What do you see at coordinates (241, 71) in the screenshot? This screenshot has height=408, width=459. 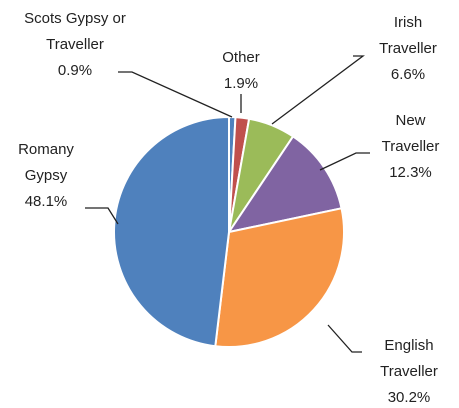 I see `slice-label: Other 1.9%` at bounding box center [241, 71].